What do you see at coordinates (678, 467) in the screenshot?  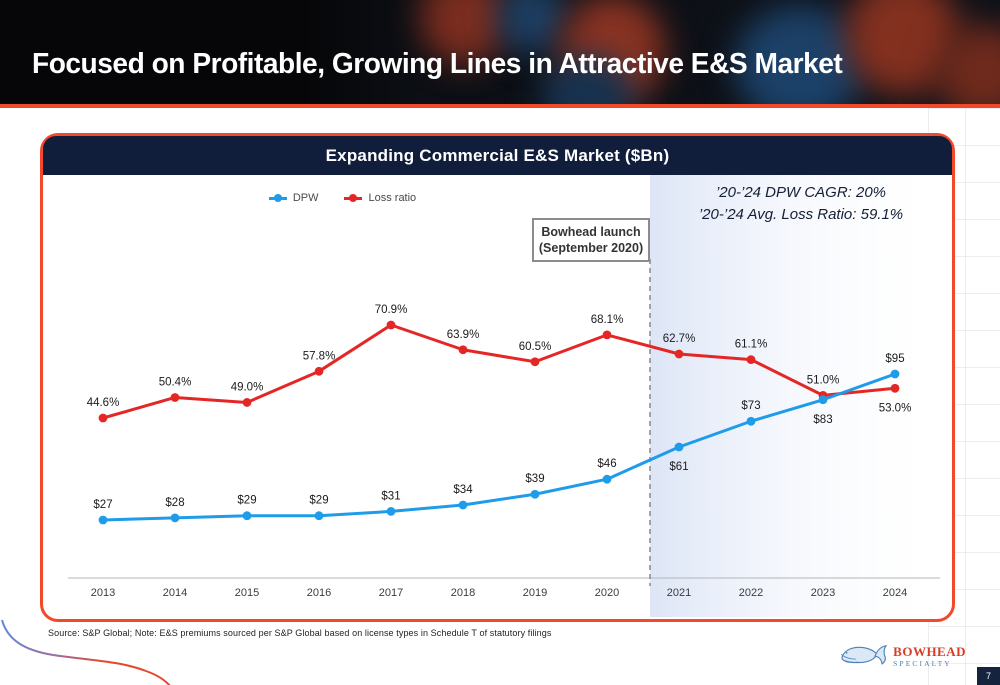 I see `data-point-label: $61` at bounding box center [678, 467].